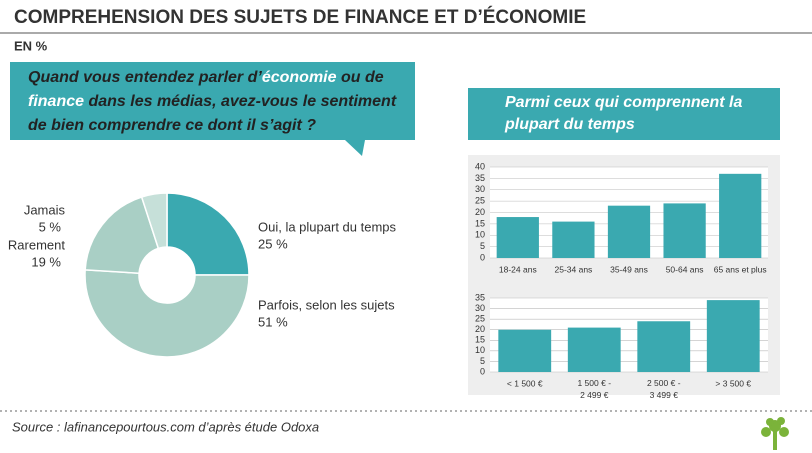  Describe the element at coordinates (56, 101) in the screenshot. I see `question-part: finance` at that location.